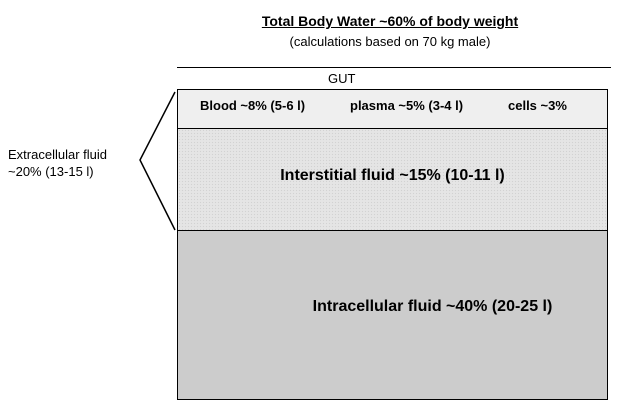 This screenshot has height=400, width=618. Describe the element at coordinates (390, 21) in the screenshot. I see `diagram-title: Total Body Water ~60% of body weight` at that location.